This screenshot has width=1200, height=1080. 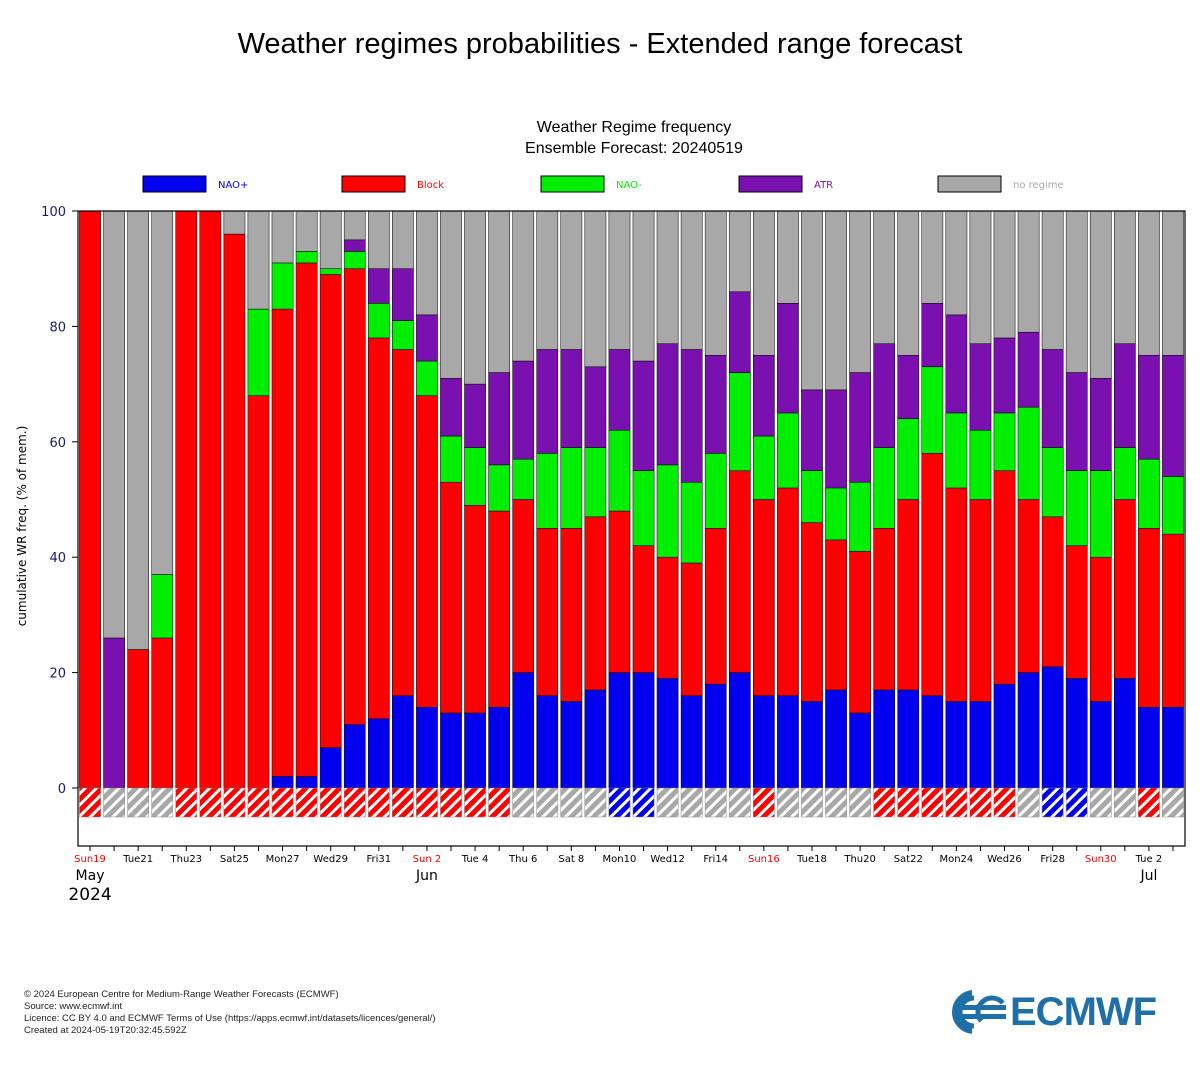 What do you see at coordinates (233, 185) in the screenshot?
I see `legend-label-nao: NAO+` at bounding box center [233, 185].